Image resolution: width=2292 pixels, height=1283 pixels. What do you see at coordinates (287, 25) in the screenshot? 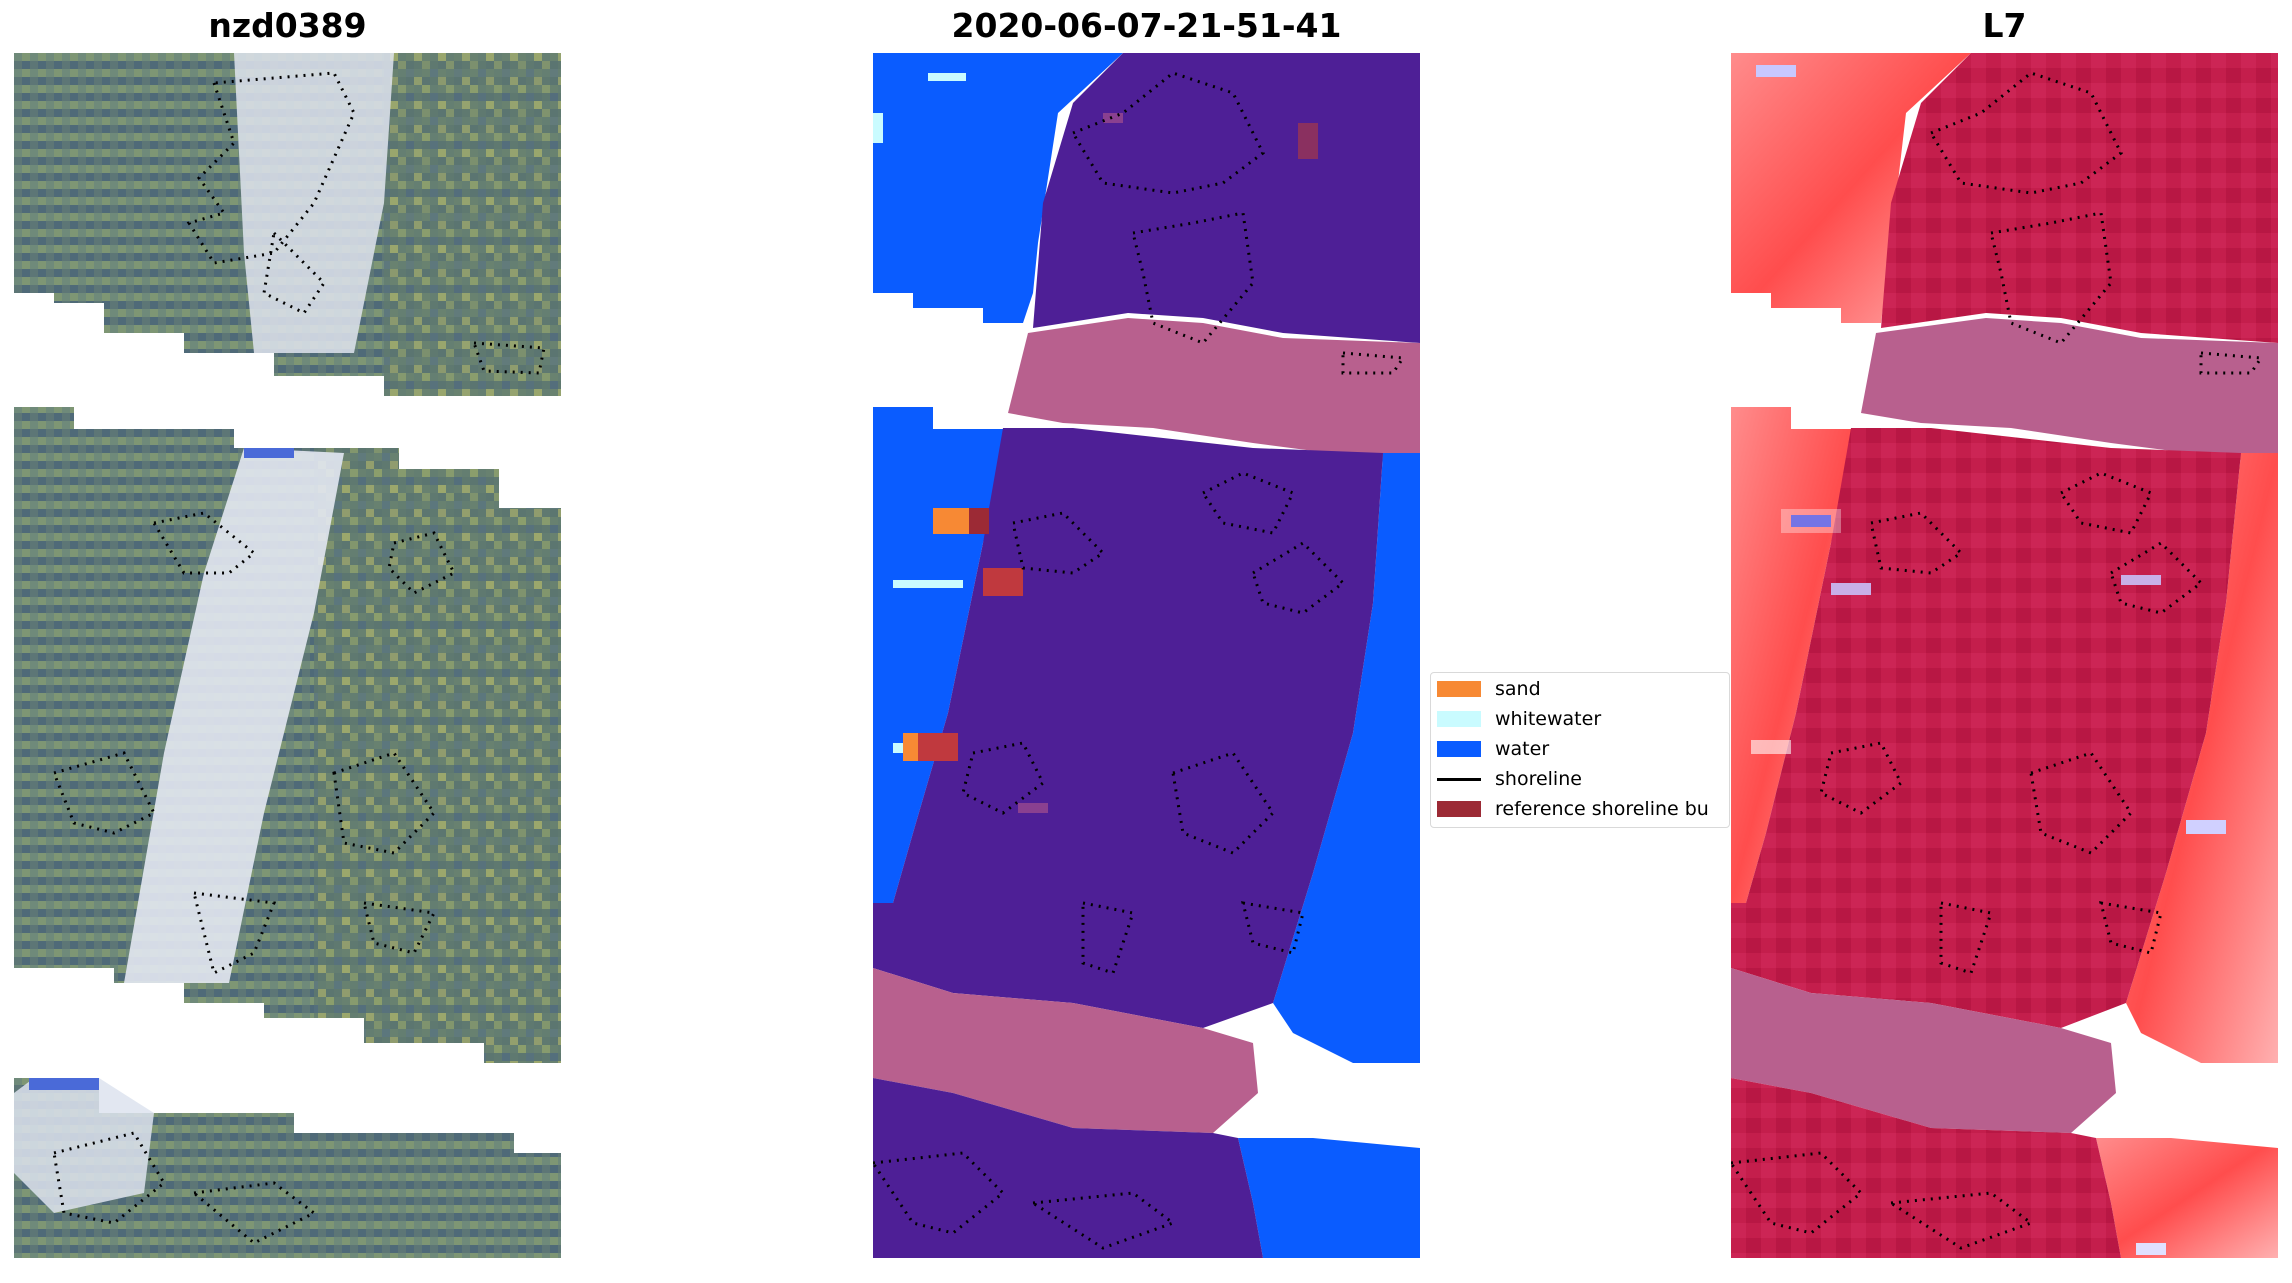
I see `panel-title-rgb: nzd0389` at bounding box center [287, 25].